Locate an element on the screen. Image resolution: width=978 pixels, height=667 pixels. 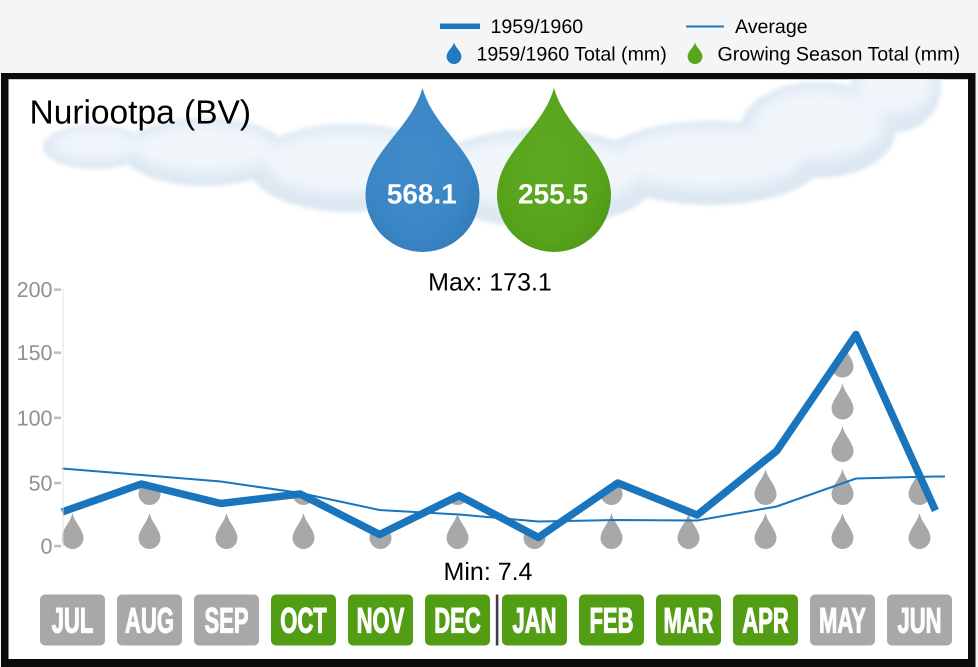
svg-text: Min: 7.4 is located at coordinates (488, 572).